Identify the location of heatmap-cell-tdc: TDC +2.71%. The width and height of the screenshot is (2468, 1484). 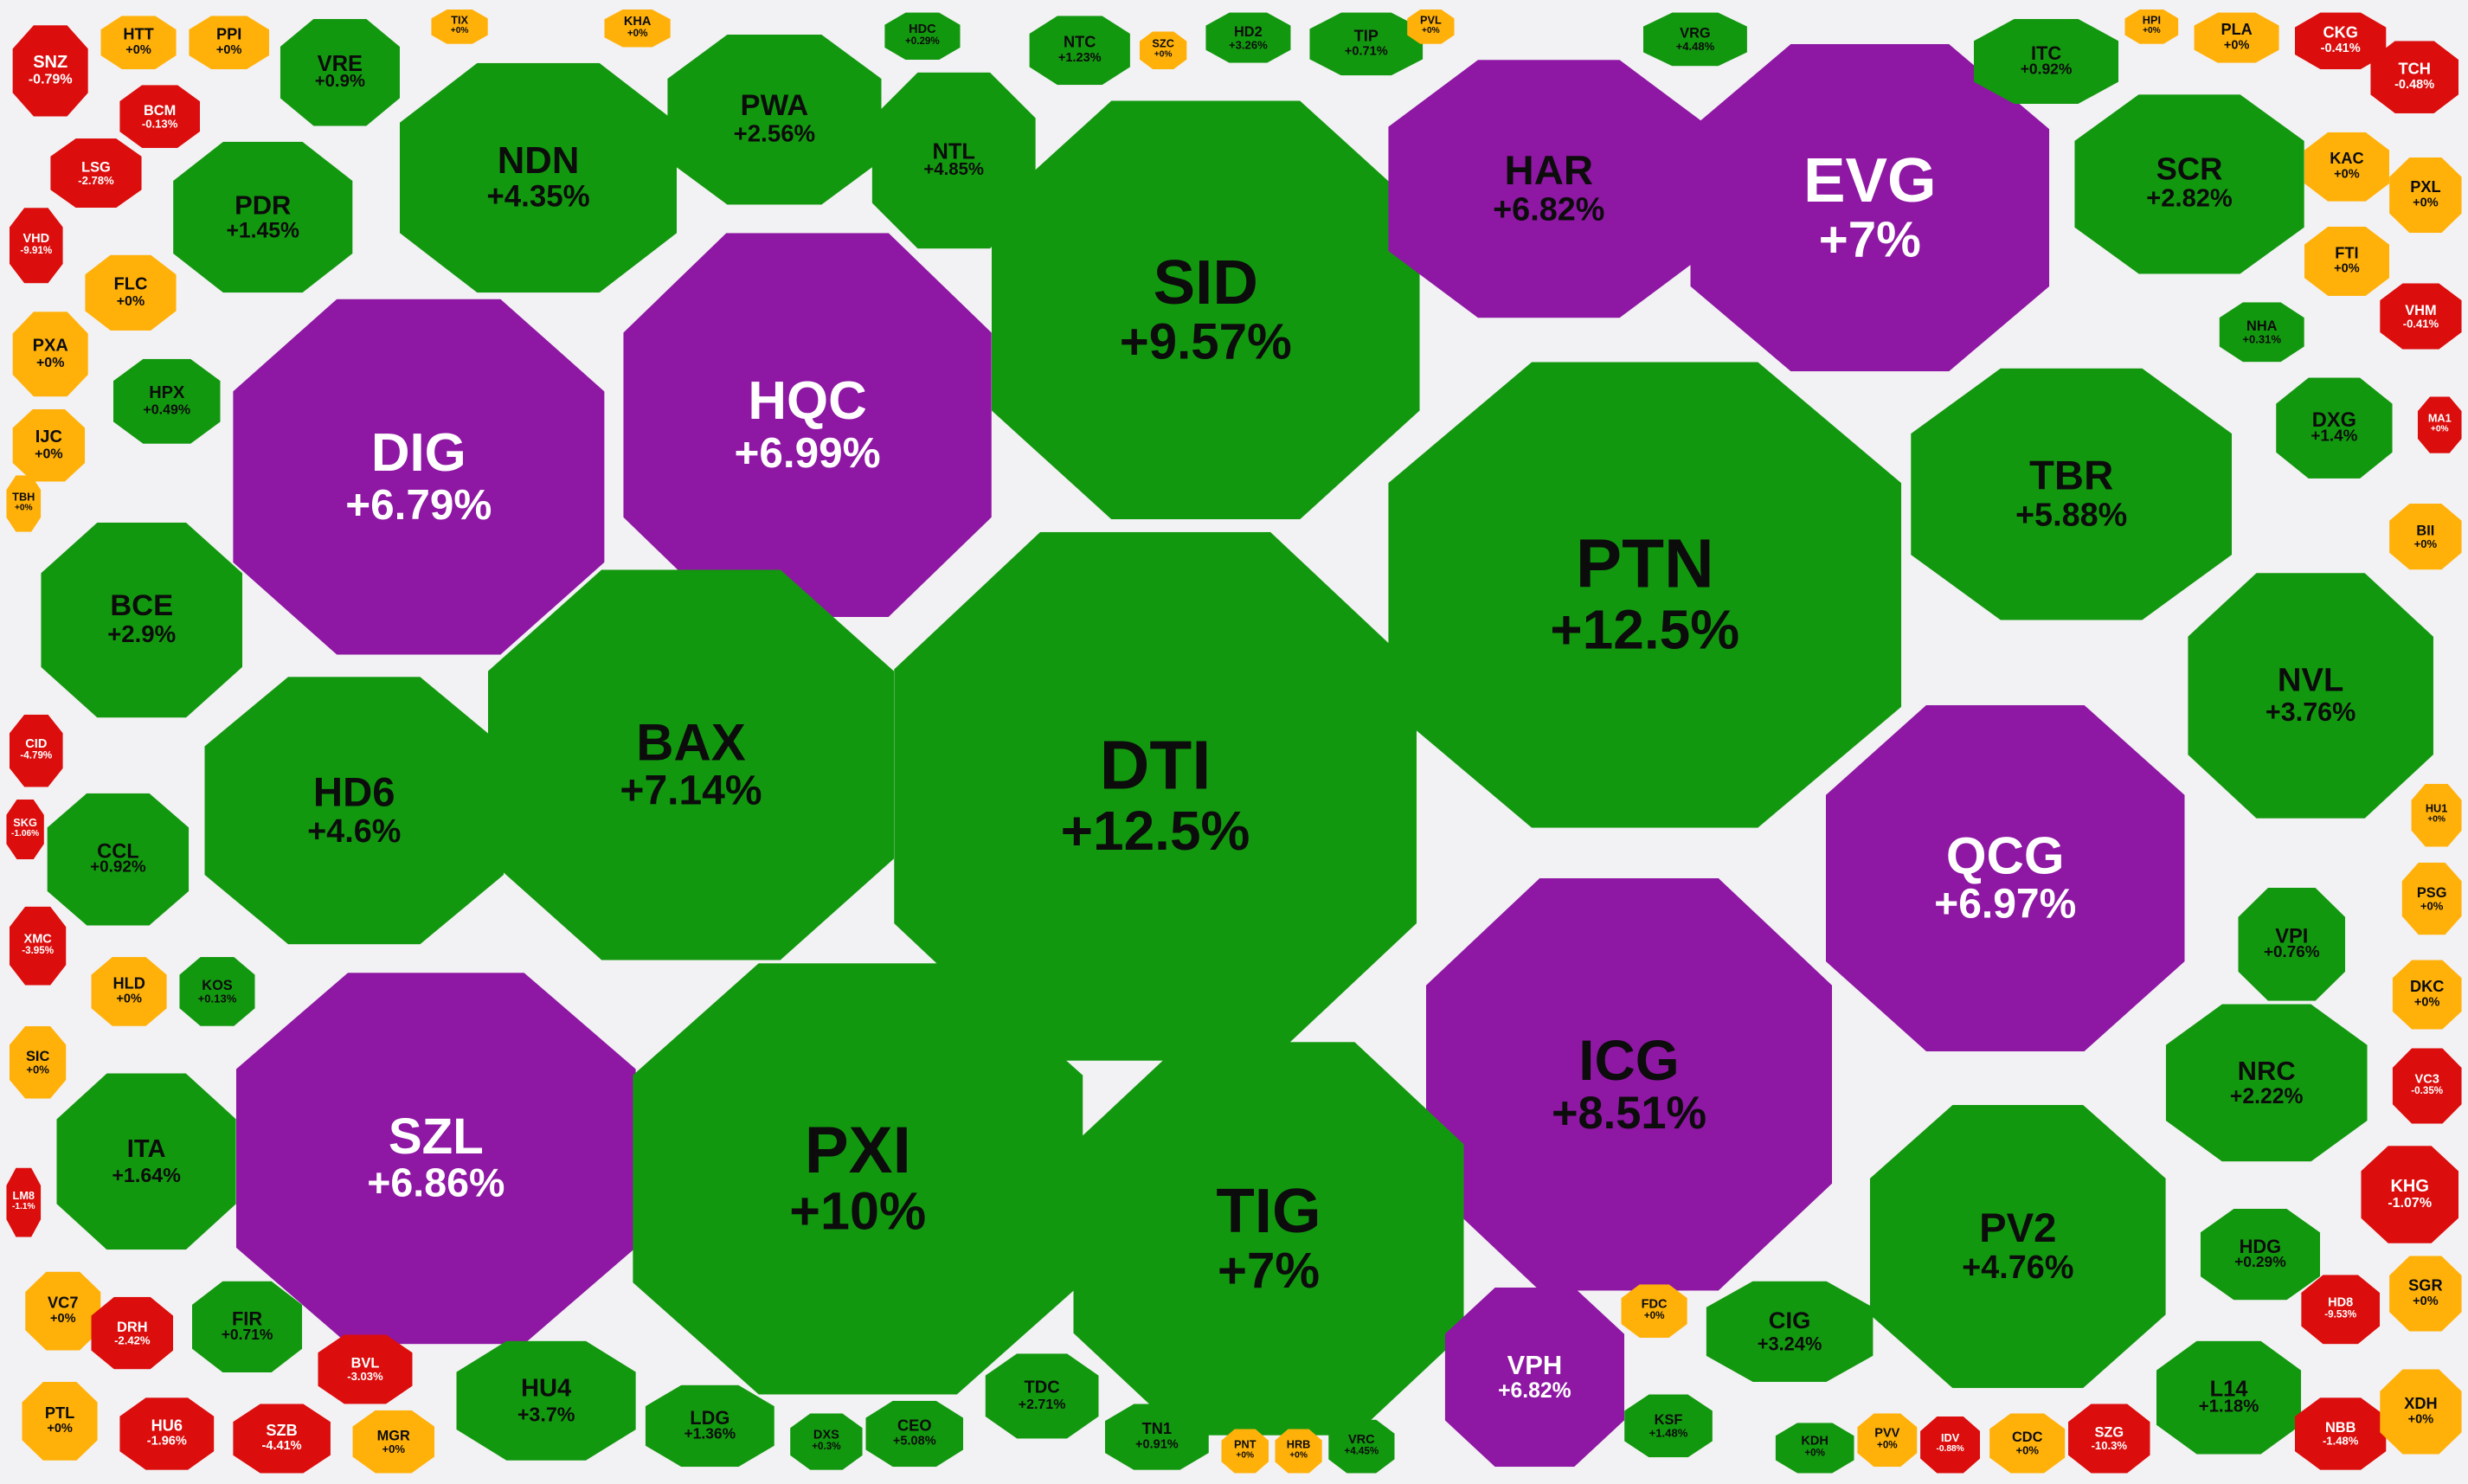
(1042, 1396).